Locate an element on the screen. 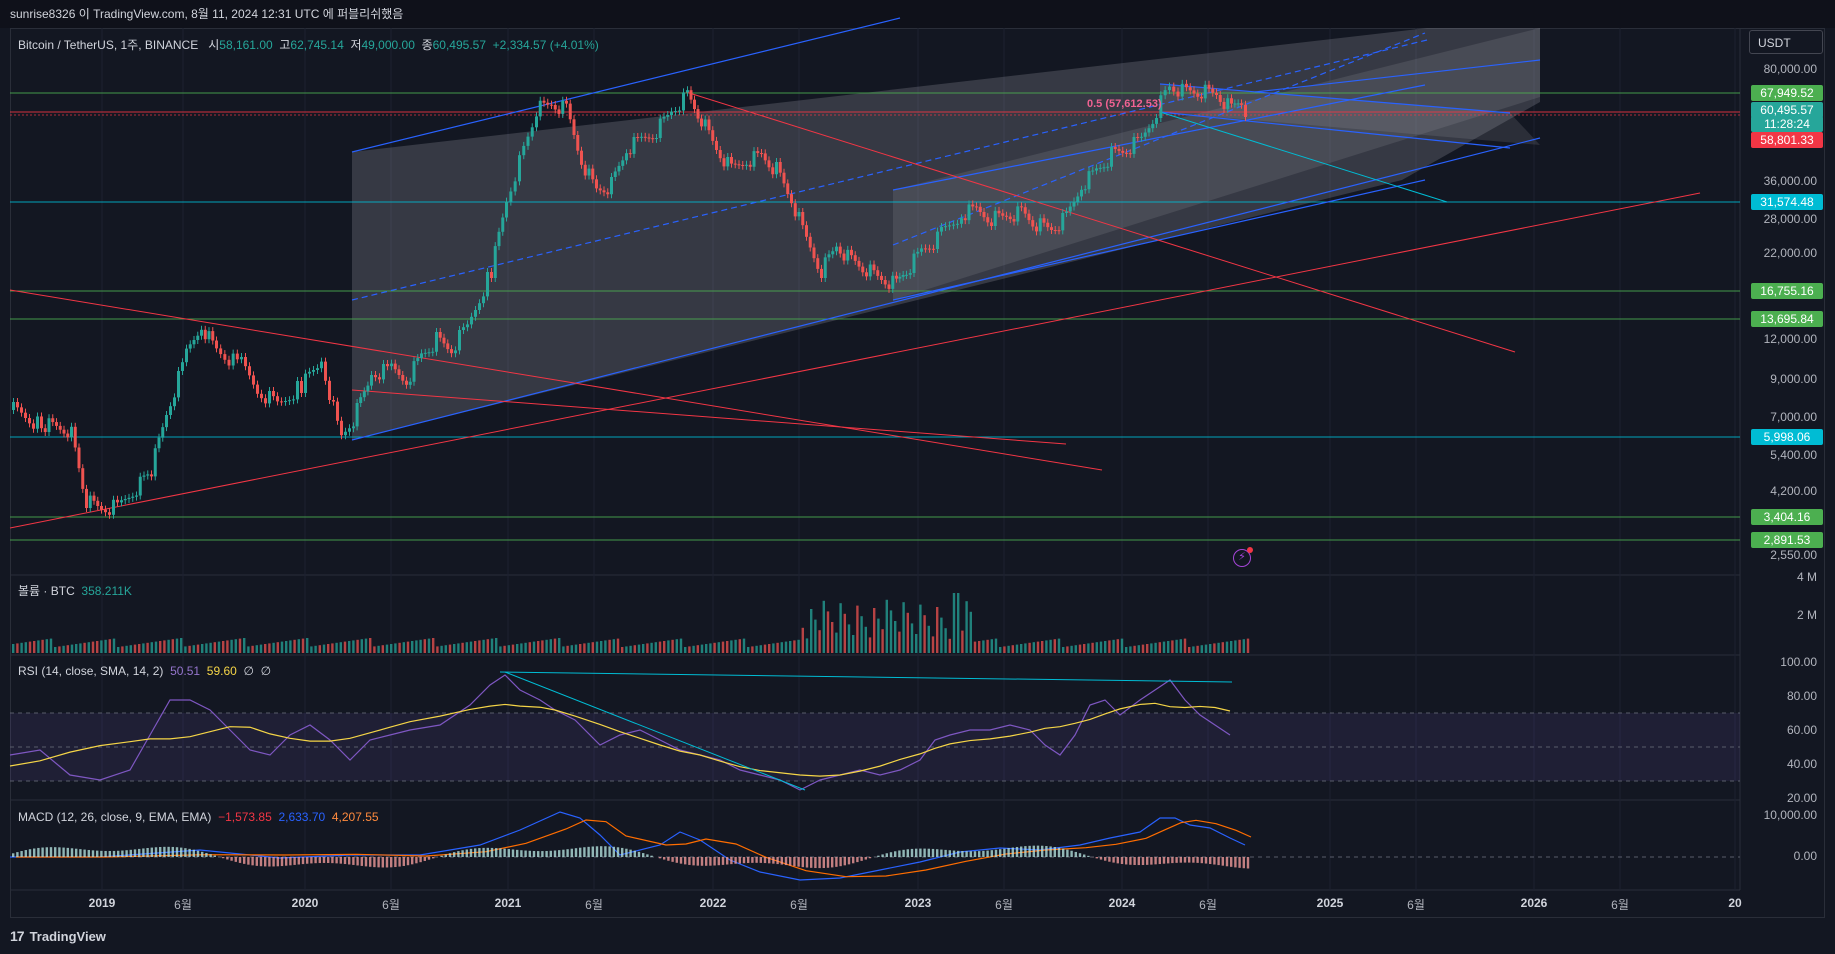 This screenshot has height=954, width=1835. price-tick: 5,400.00 is located at coordinates (1793, 455).